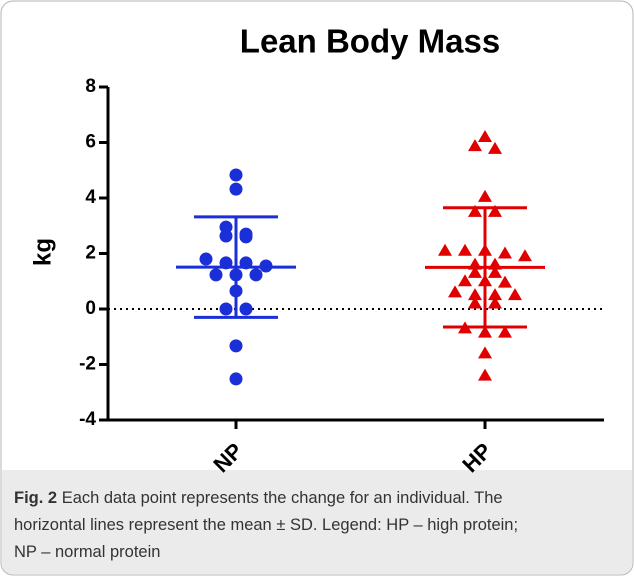 The height and width of the screenshot is (576, 634). Describe the element at coordinates (90, 86) in the screenshot. I see `y-tick-label: 8` at that location.